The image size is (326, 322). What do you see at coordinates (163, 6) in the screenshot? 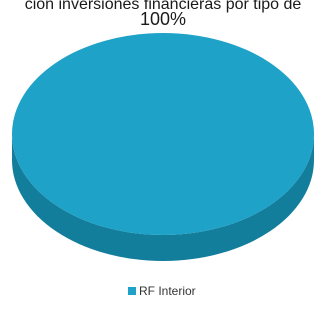
I see `chart-title: ción inversiones financieras por tipo de` at bounding box center [163, 6].